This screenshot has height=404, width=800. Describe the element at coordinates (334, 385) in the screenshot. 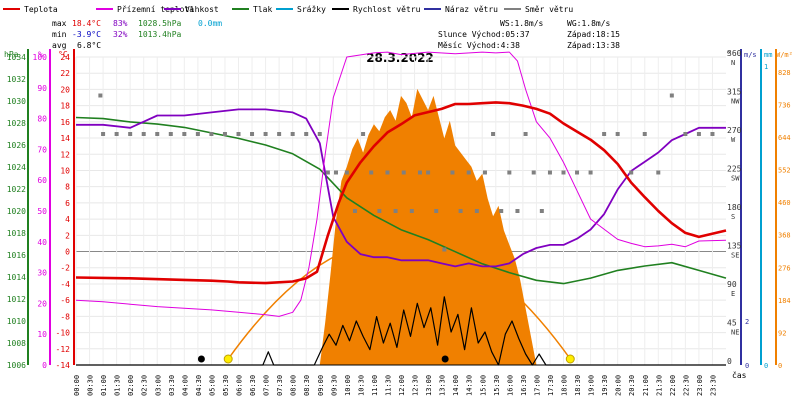

I see `x-tick-label: 09:30` at that location.